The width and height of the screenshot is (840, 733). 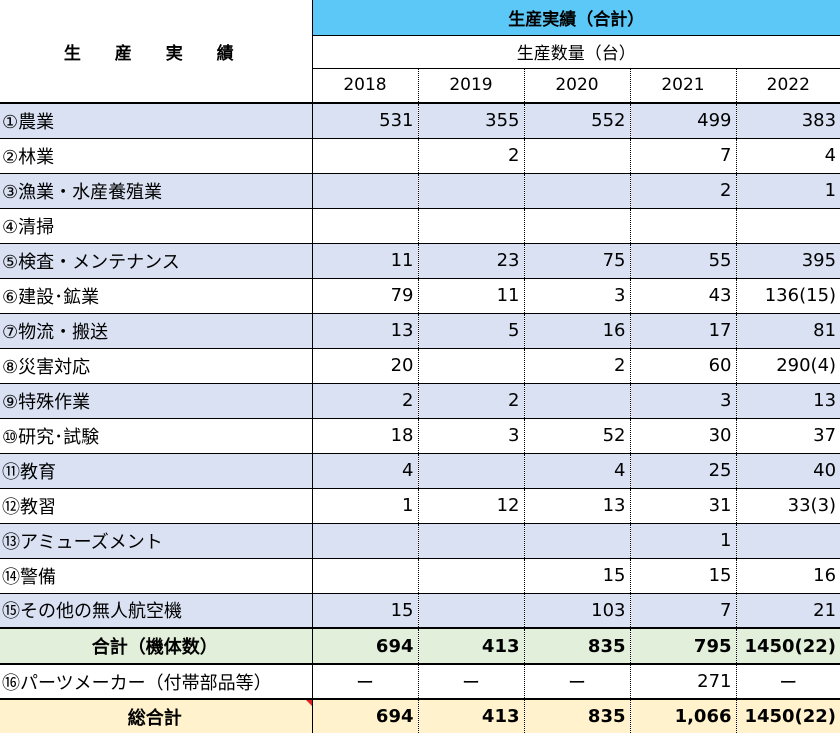 I want to click on year-header: 2019, so click(x=471, y=86).